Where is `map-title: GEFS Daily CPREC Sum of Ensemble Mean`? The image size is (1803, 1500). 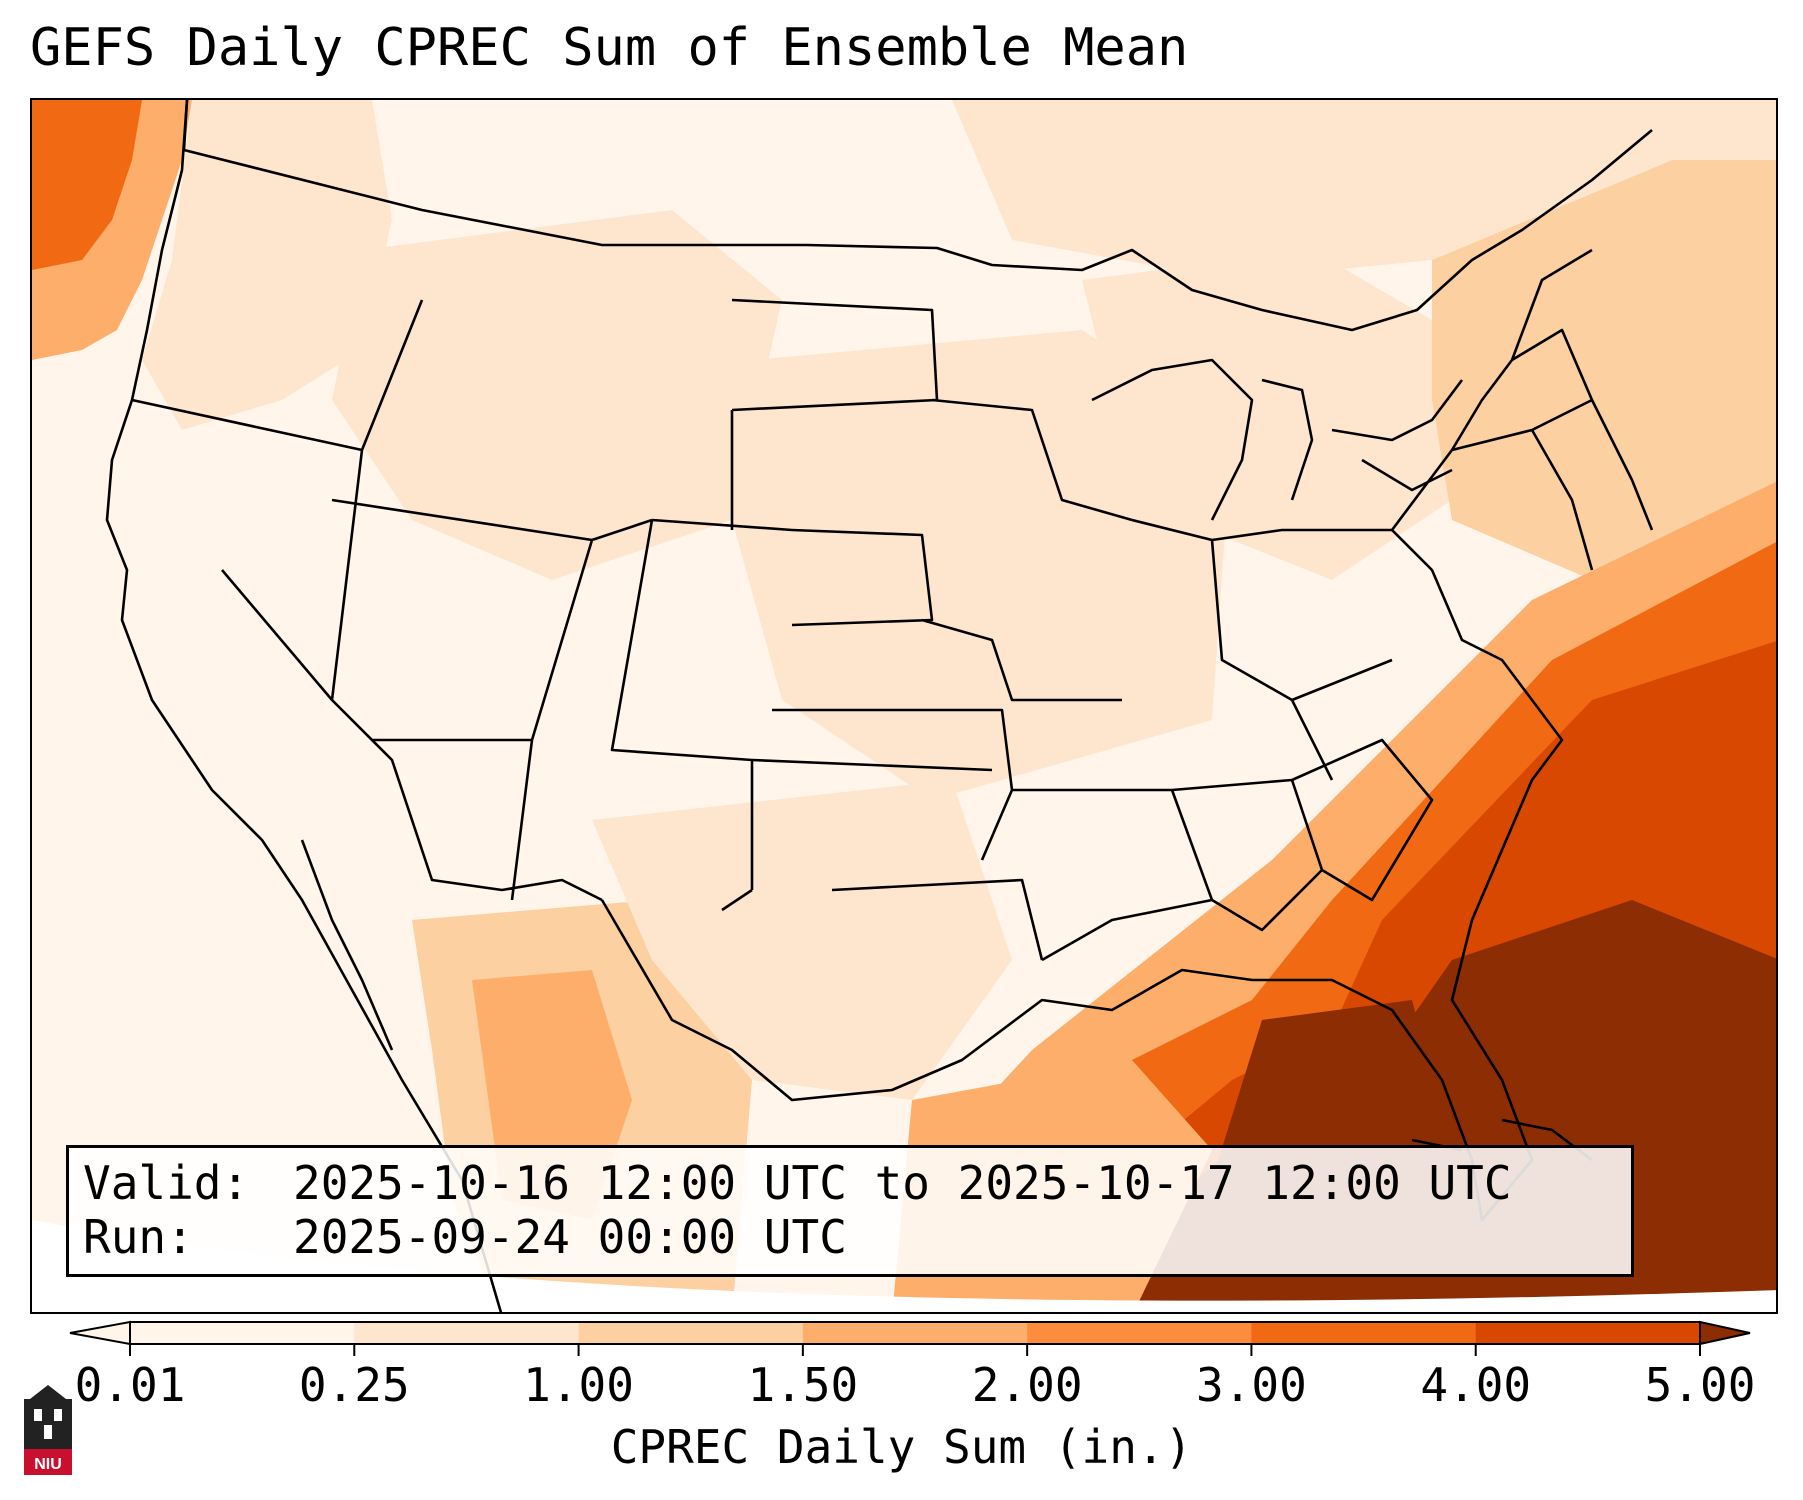 map-title: GEFS Daily CPREC Sum of Ensemble Mean is located at coordinates (609, 48).